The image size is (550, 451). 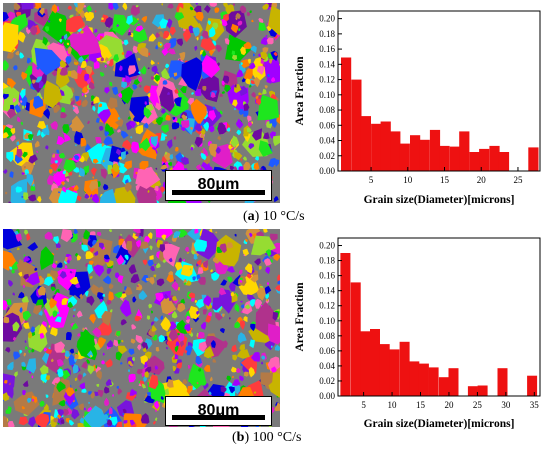 I want to click on x-tick-label: 20, so click(x=482, y=180).